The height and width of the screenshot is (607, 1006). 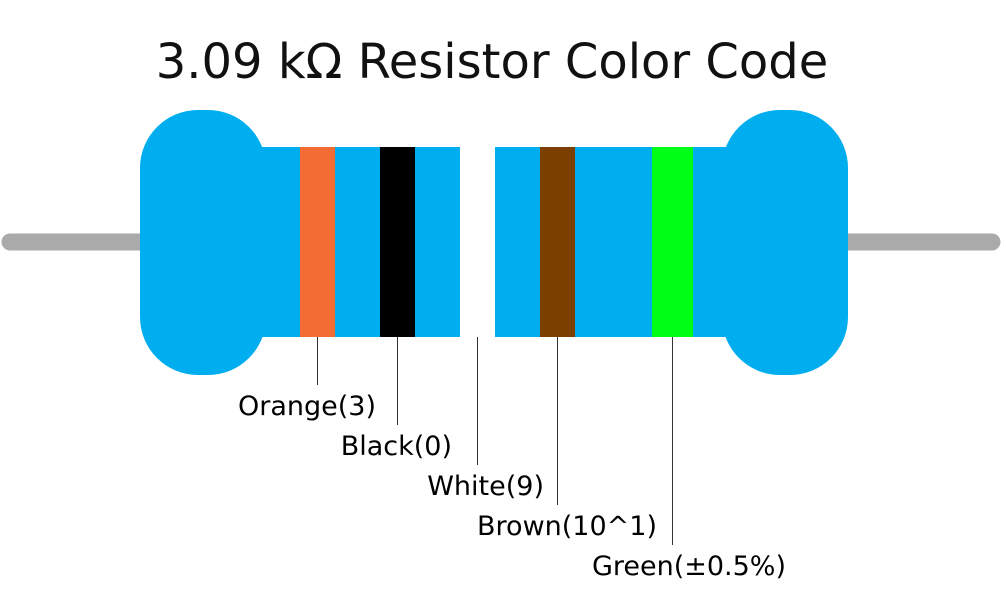 I want to click on band-label: Brown(10^1), so click(x=567, y=526).